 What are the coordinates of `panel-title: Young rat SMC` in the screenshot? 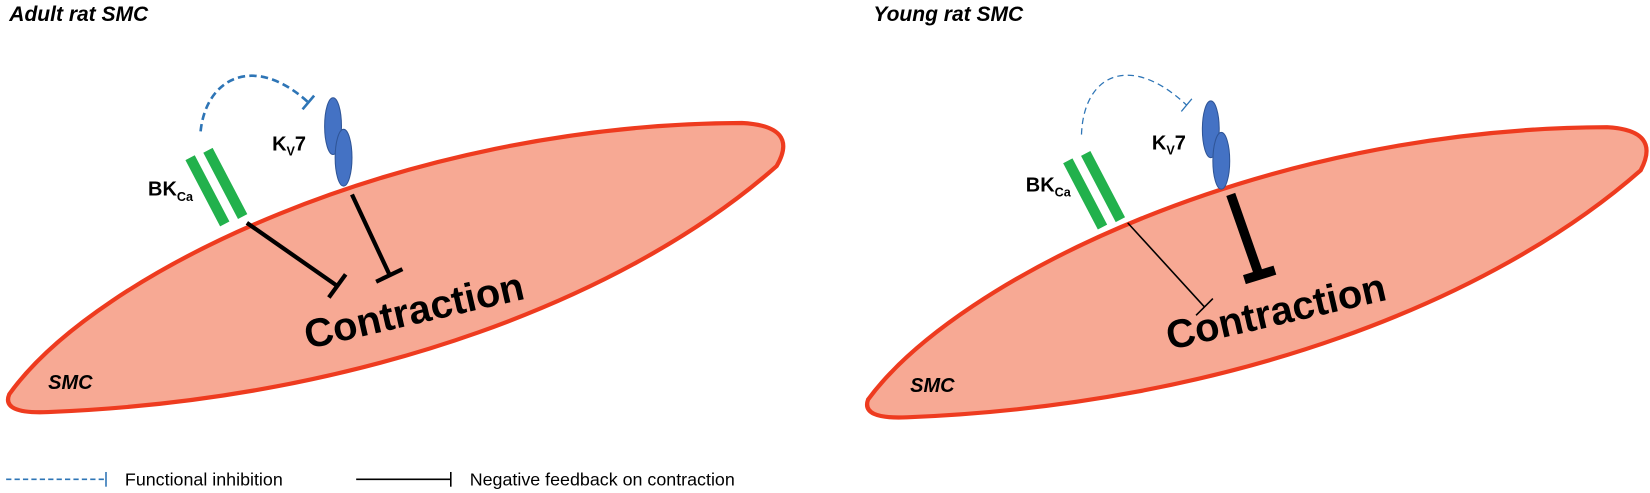 It's located at (948, 14).